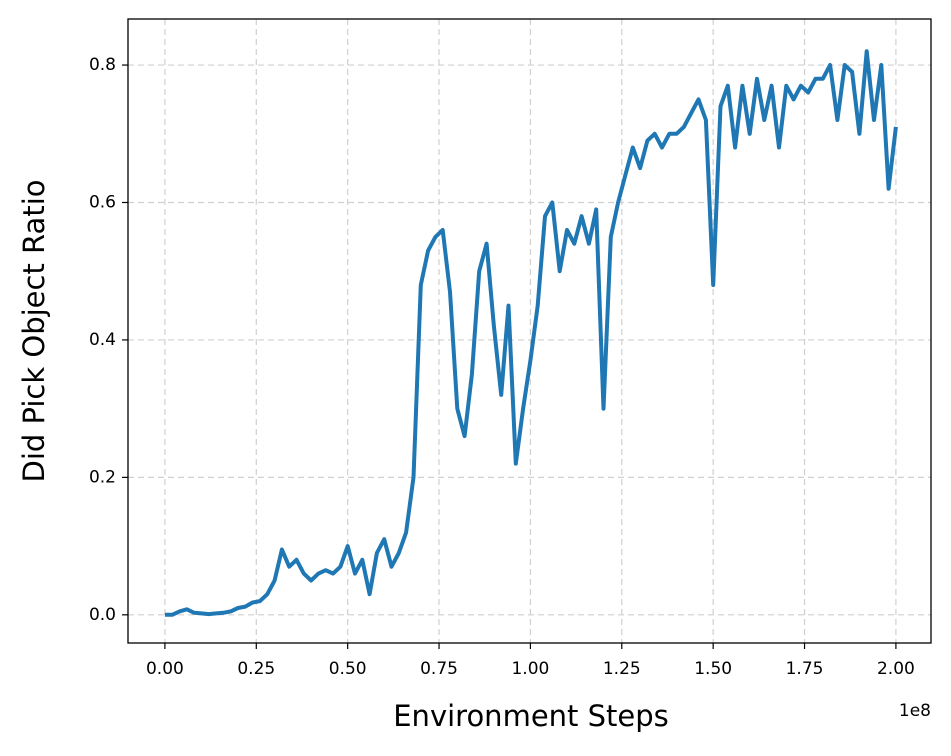 The image size is (951, 756). Describe the element at coordinates (915, 711) in the screenshot. I see `x-offset-label: 1e8` at that location.